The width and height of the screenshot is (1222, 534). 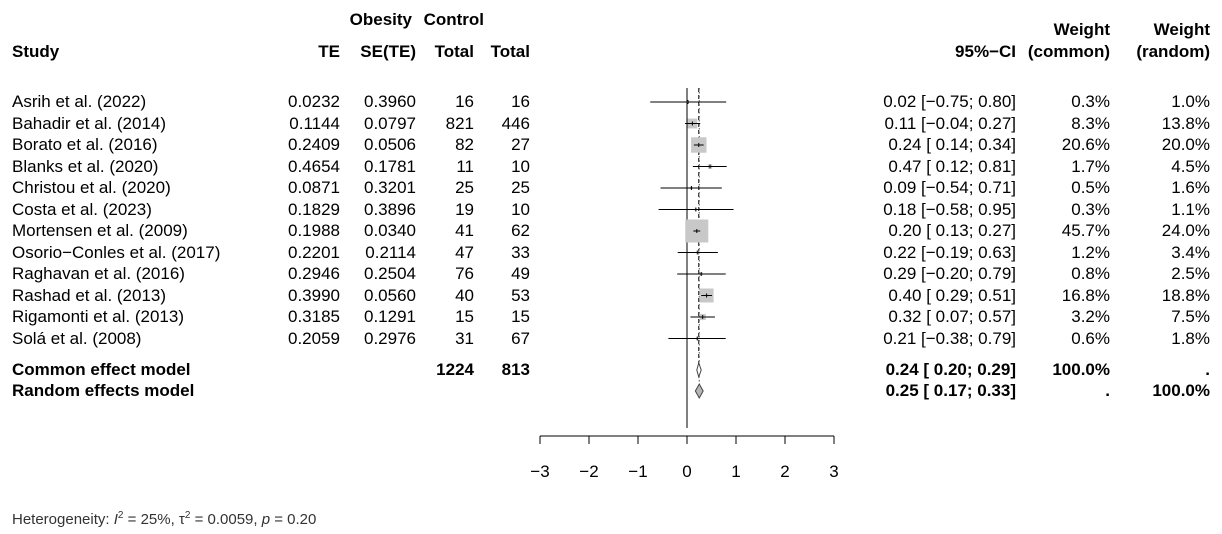 I want to click on ci-text: 0.21 [−0.38; 0.79], so click(x=949, y=338).